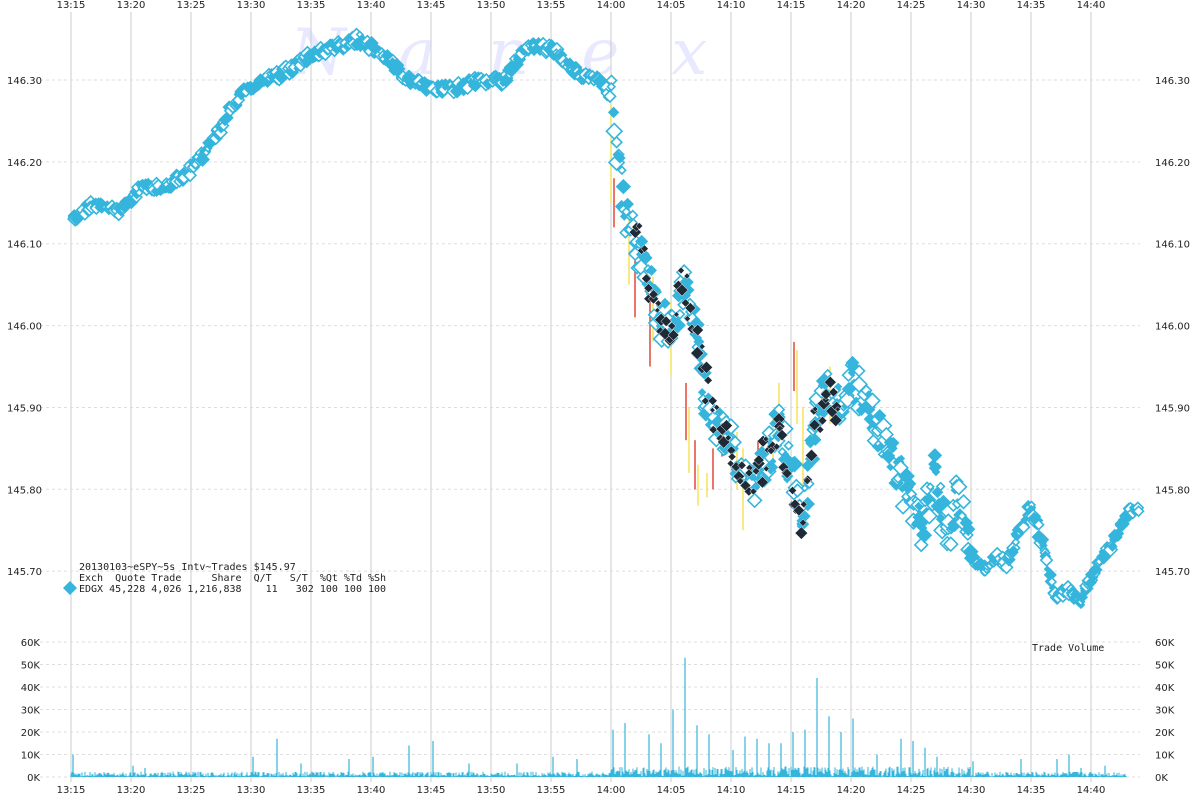  What do you see at coordinates (131, 5) in the screenshot?
I see `x-tick-label: 13:20` at bounding box center [131, 5].